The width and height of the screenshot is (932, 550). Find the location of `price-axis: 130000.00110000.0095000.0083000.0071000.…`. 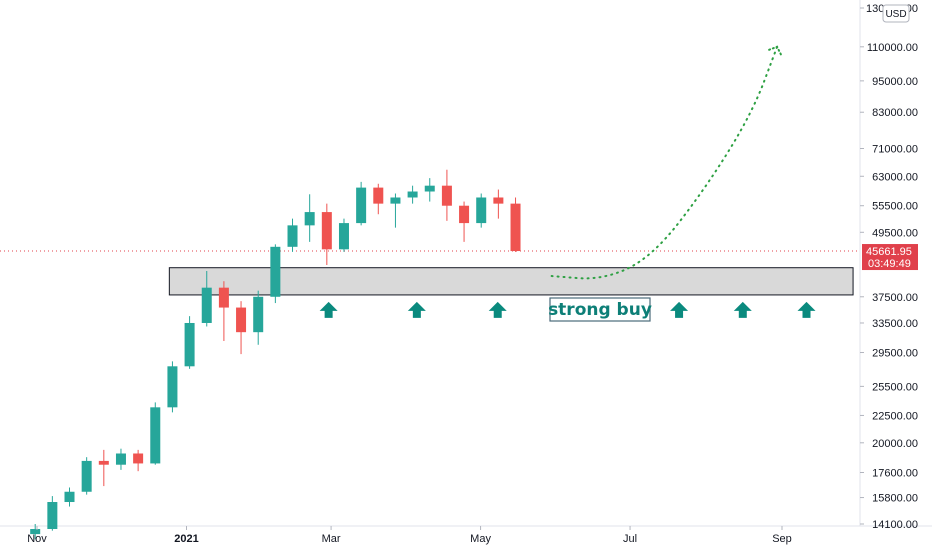

price-axis: 130000.00110000.0095000.0083000.0071000.… is located at coordinates (889, 267).